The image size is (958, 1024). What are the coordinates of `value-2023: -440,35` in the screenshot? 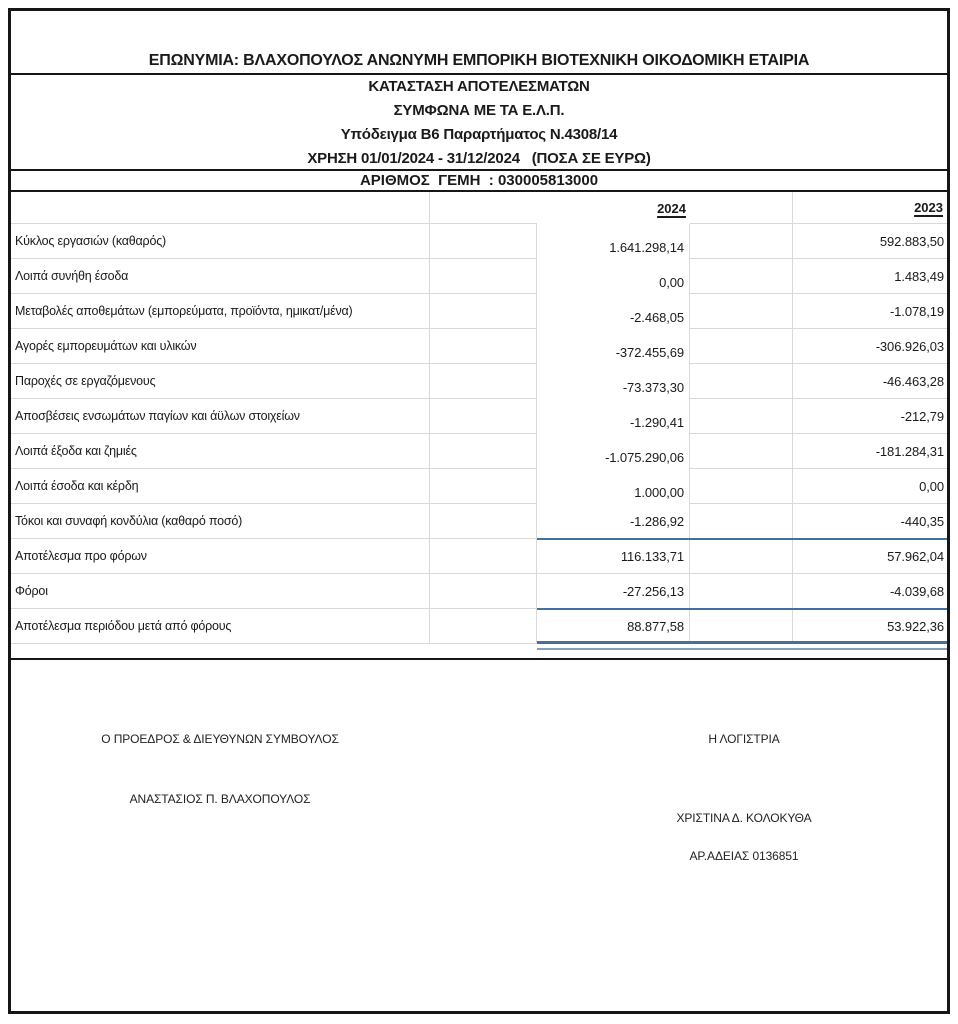 It's located at (922, 521).